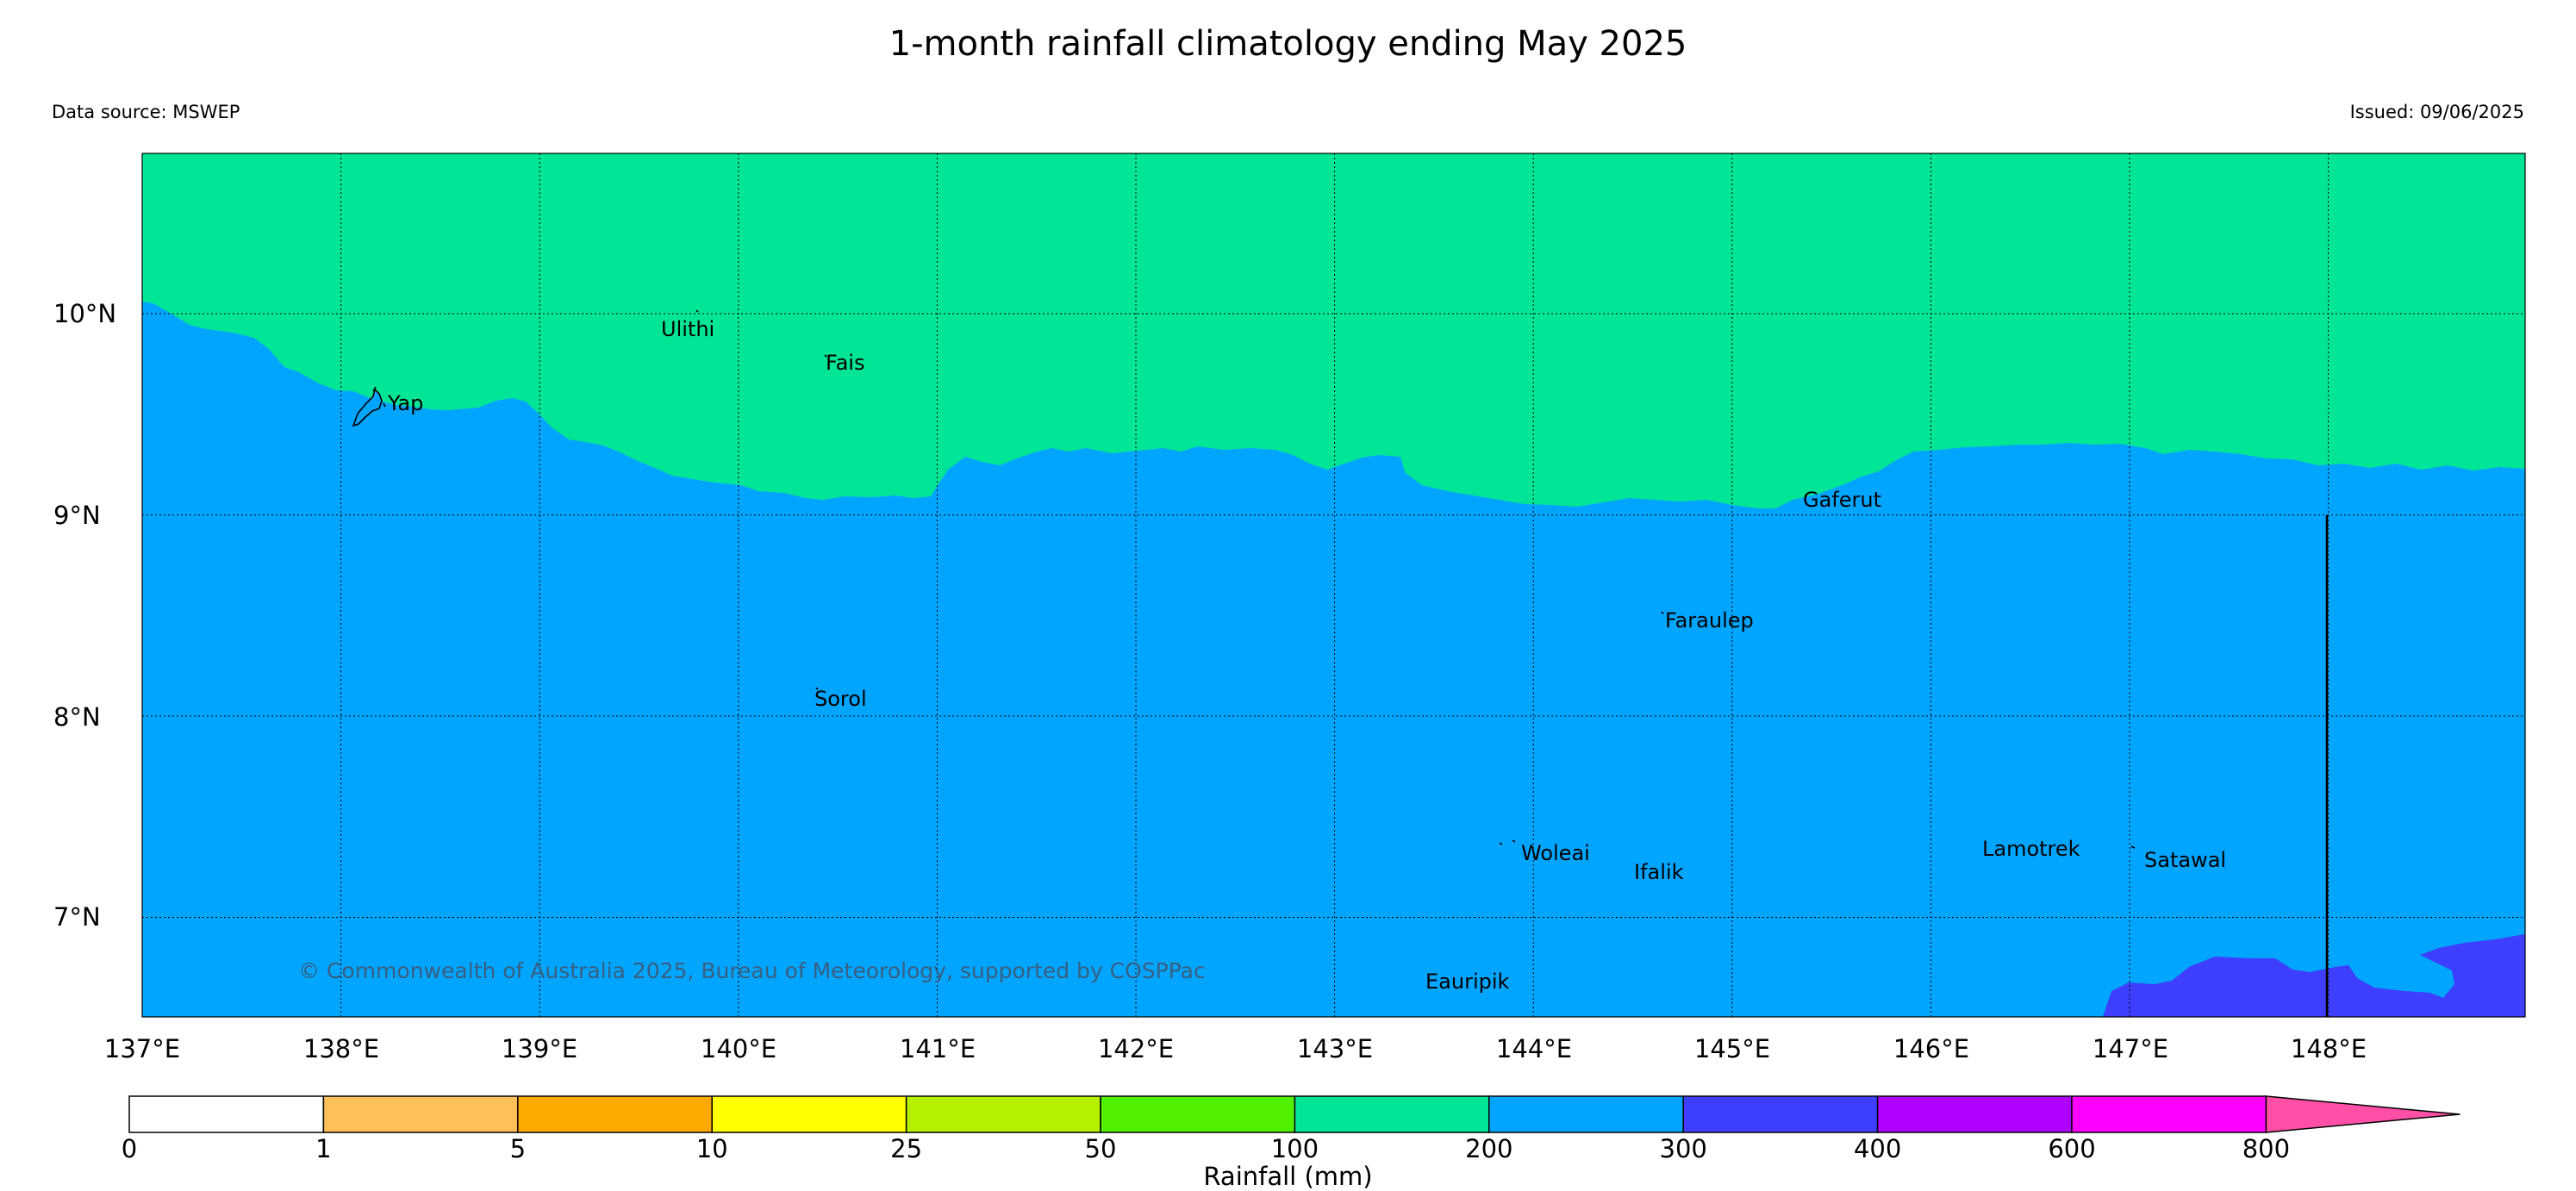 The image size is (2576, 1191). Describe the element at coordinates (1732, 1048) in the screenshot. I see `lon-tick-label: 145°E` at that location.